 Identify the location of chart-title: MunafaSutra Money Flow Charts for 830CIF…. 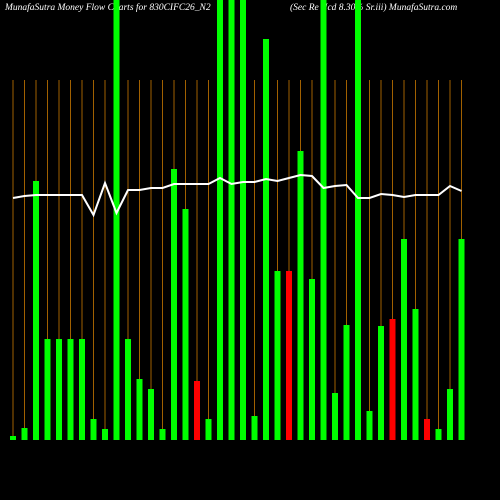
(107, 7).